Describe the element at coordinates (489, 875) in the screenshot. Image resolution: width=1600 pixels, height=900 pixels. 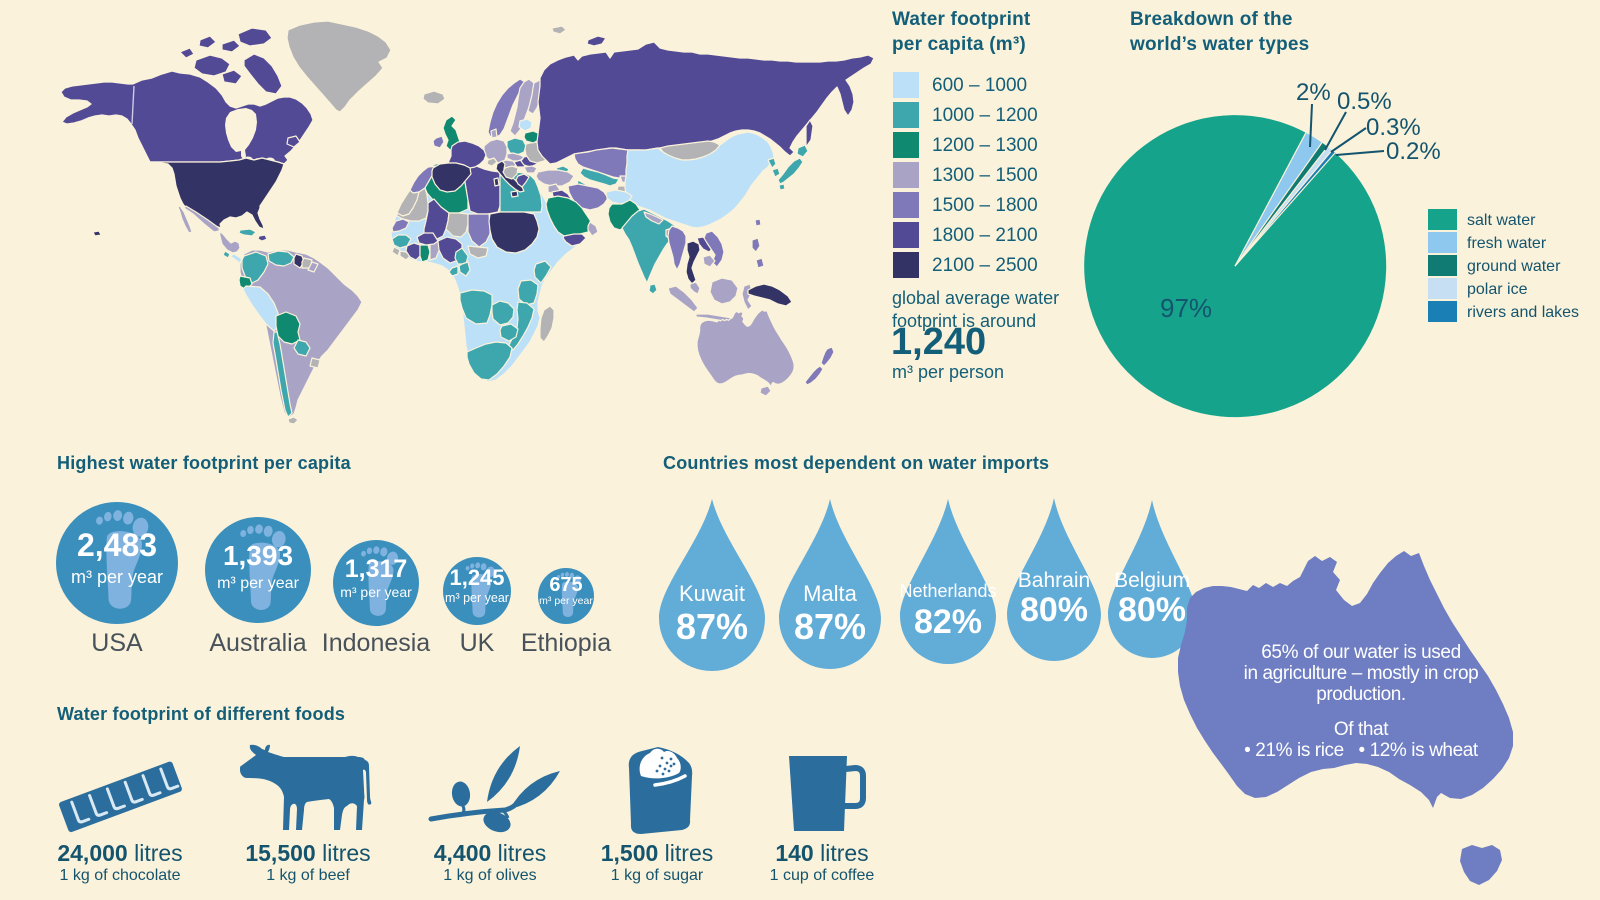
I see `svg-text: 1 kg of olives` at that location.